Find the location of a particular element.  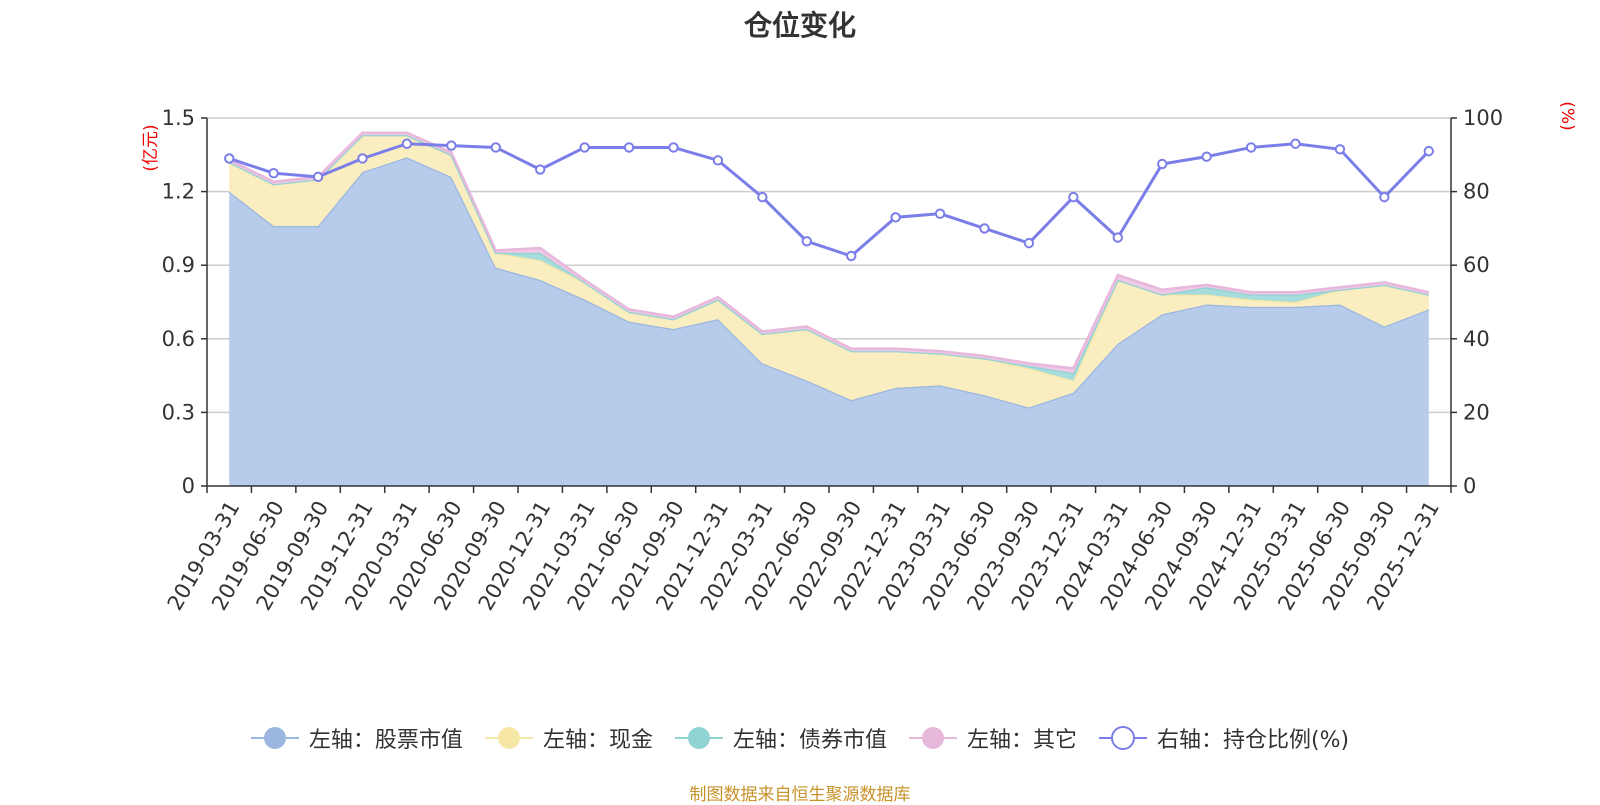

chart-title: 仓位变化 is located at coordinates (799, 25).